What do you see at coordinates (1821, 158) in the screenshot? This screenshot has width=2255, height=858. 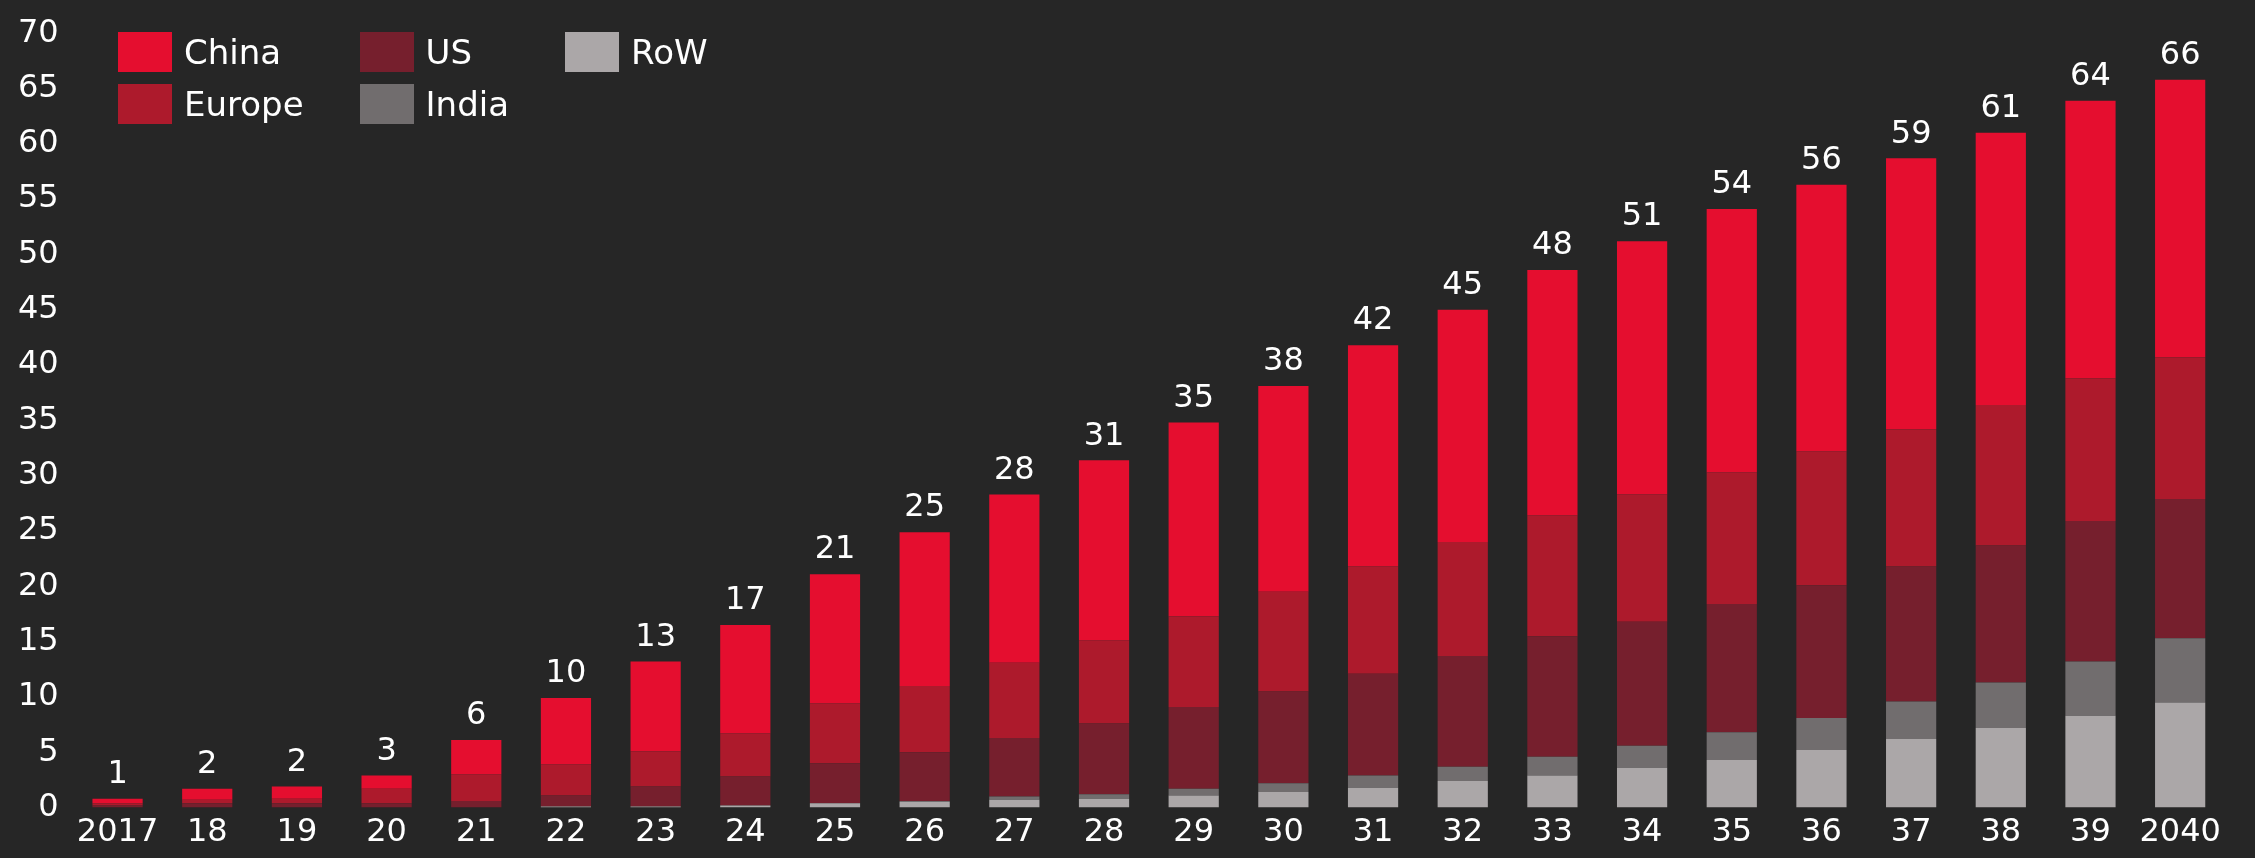 I see `total-label: 56` at bounding box center [1821, 158].